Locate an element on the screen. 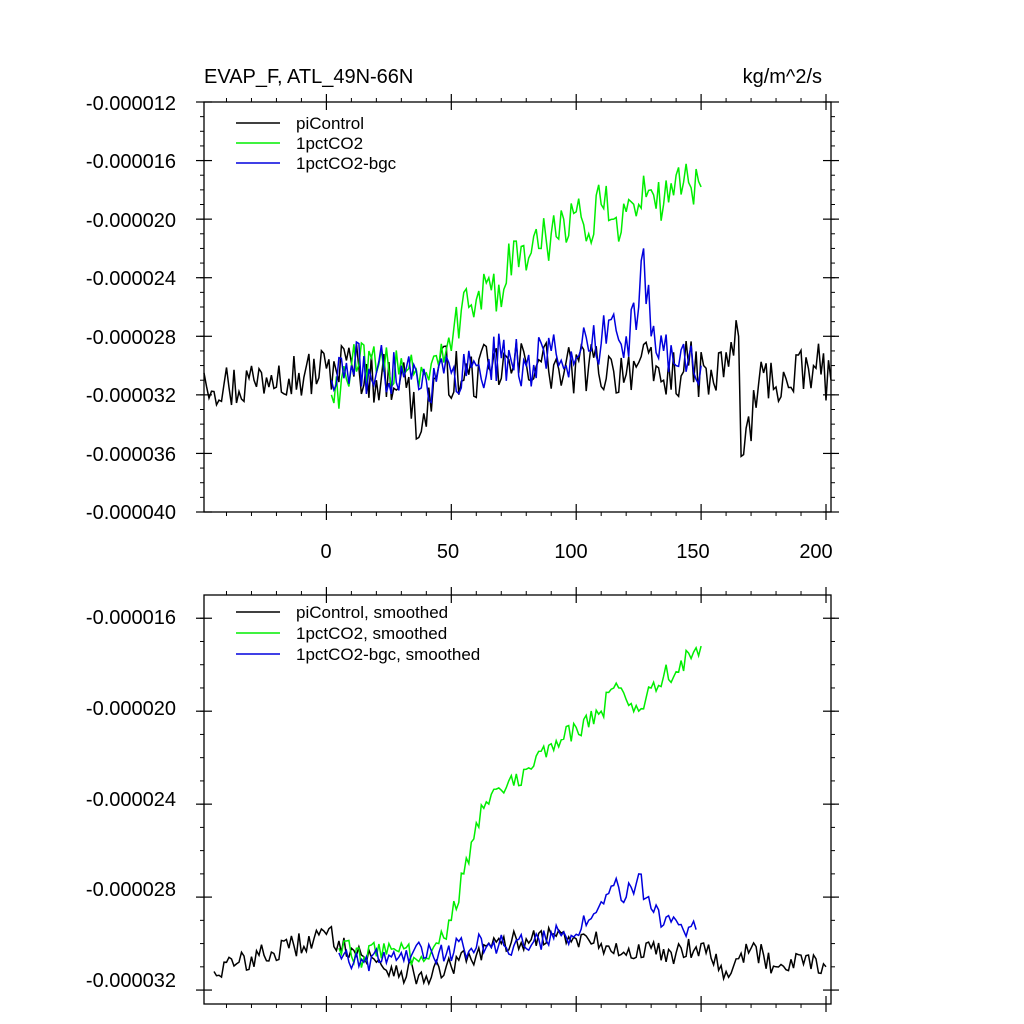 The height and width of the screenshot is (1024, 1024). bottom-y-tick-label: -0.000024 is located at coordinates (131, 800).